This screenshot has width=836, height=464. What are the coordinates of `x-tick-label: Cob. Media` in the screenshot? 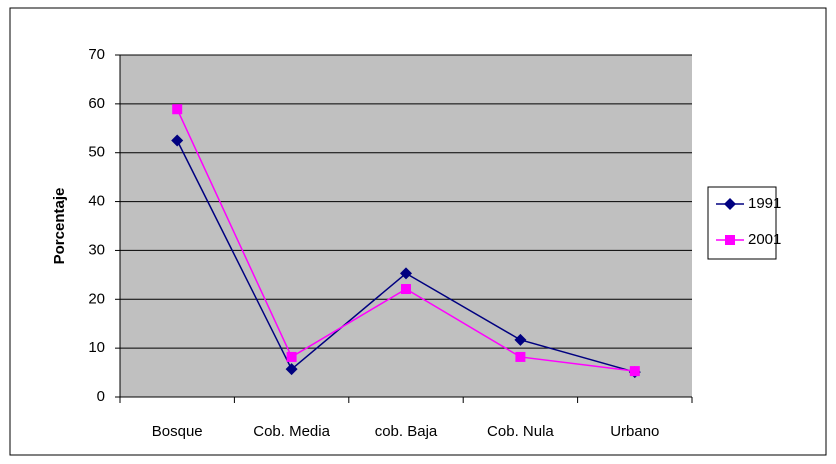 It's located at (291, 431).